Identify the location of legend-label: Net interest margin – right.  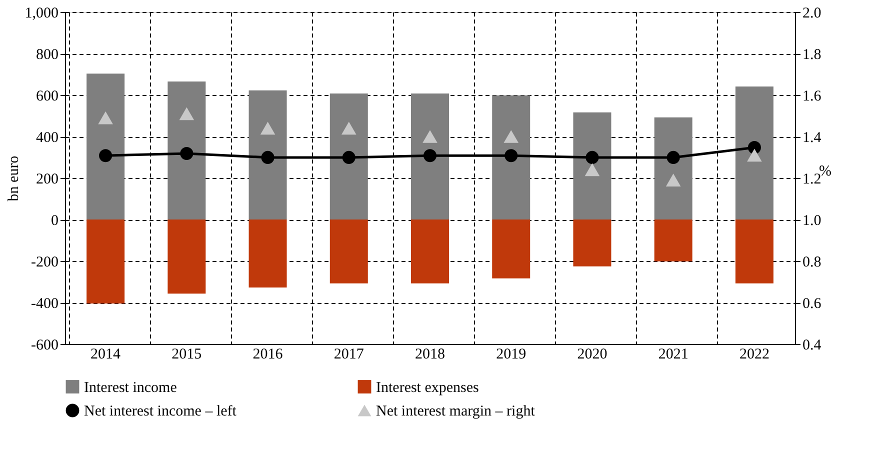
(456, 412).